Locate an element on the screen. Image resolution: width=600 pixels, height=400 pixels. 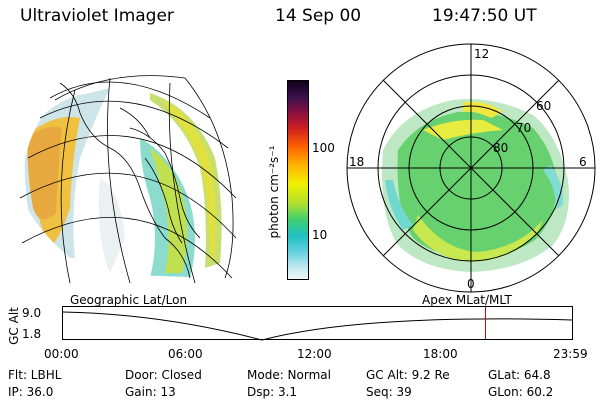
timeline-left-title: Geographic Lat/Lon is located at coordinates (129, 300).